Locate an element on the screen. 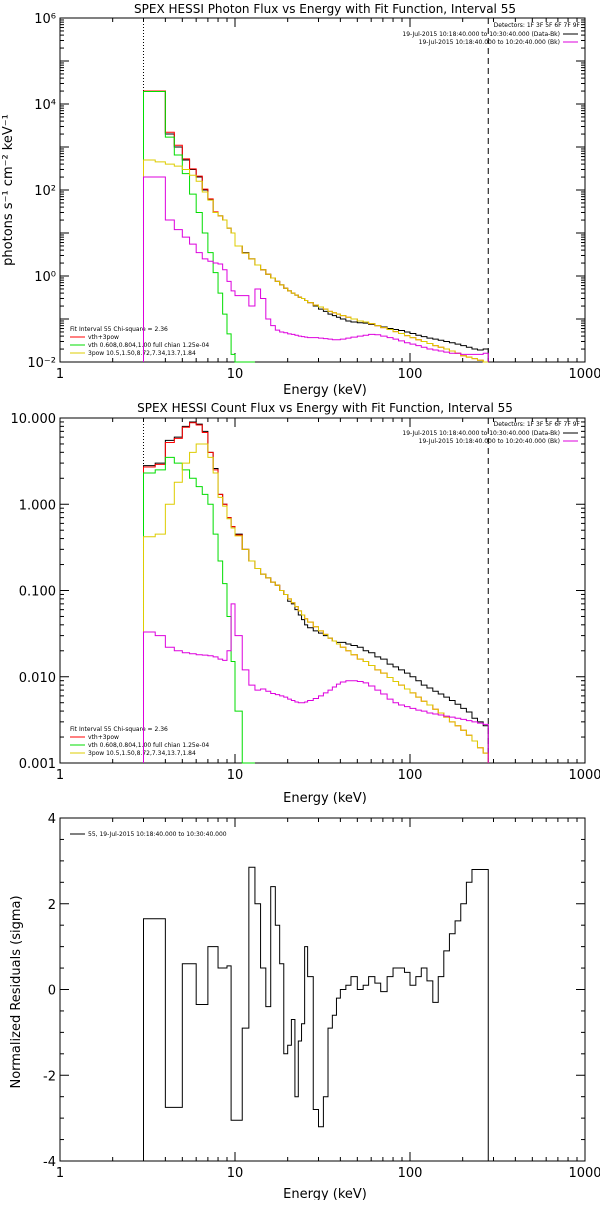 This screenshot has width=600, height=1205. photon-flux-y-tick-label: 10⁶ is located at coordinates (45, 19).